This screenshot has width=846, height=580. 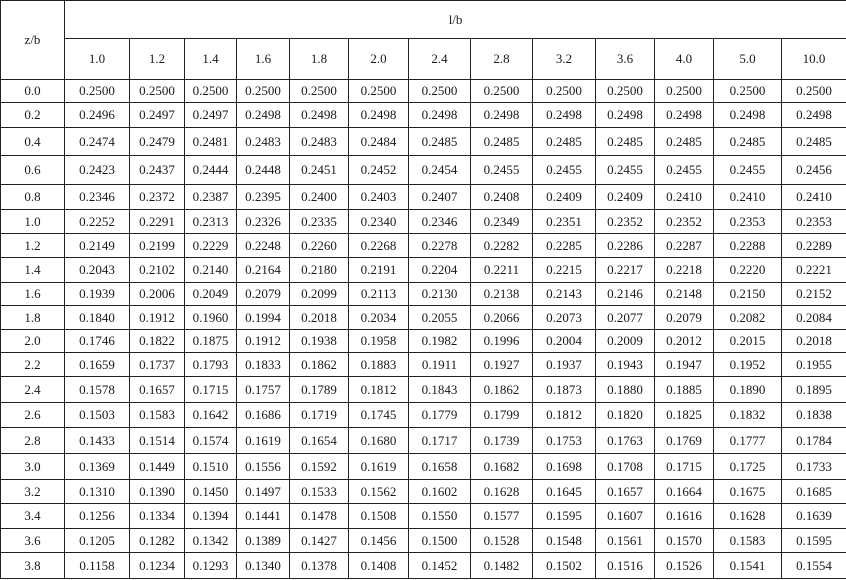 What do you see at coordinates (32, 317) in the screenshot?
I see `row-header: 1.8` at bounding box center [32, 317].